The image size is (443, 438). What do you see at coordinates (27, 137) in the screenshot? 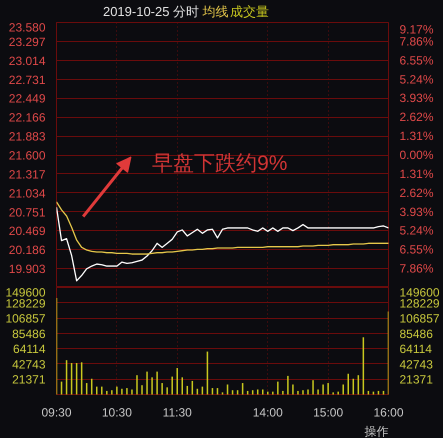
I see `y-tick-label: 21.883` at bounding box center [27, 137].